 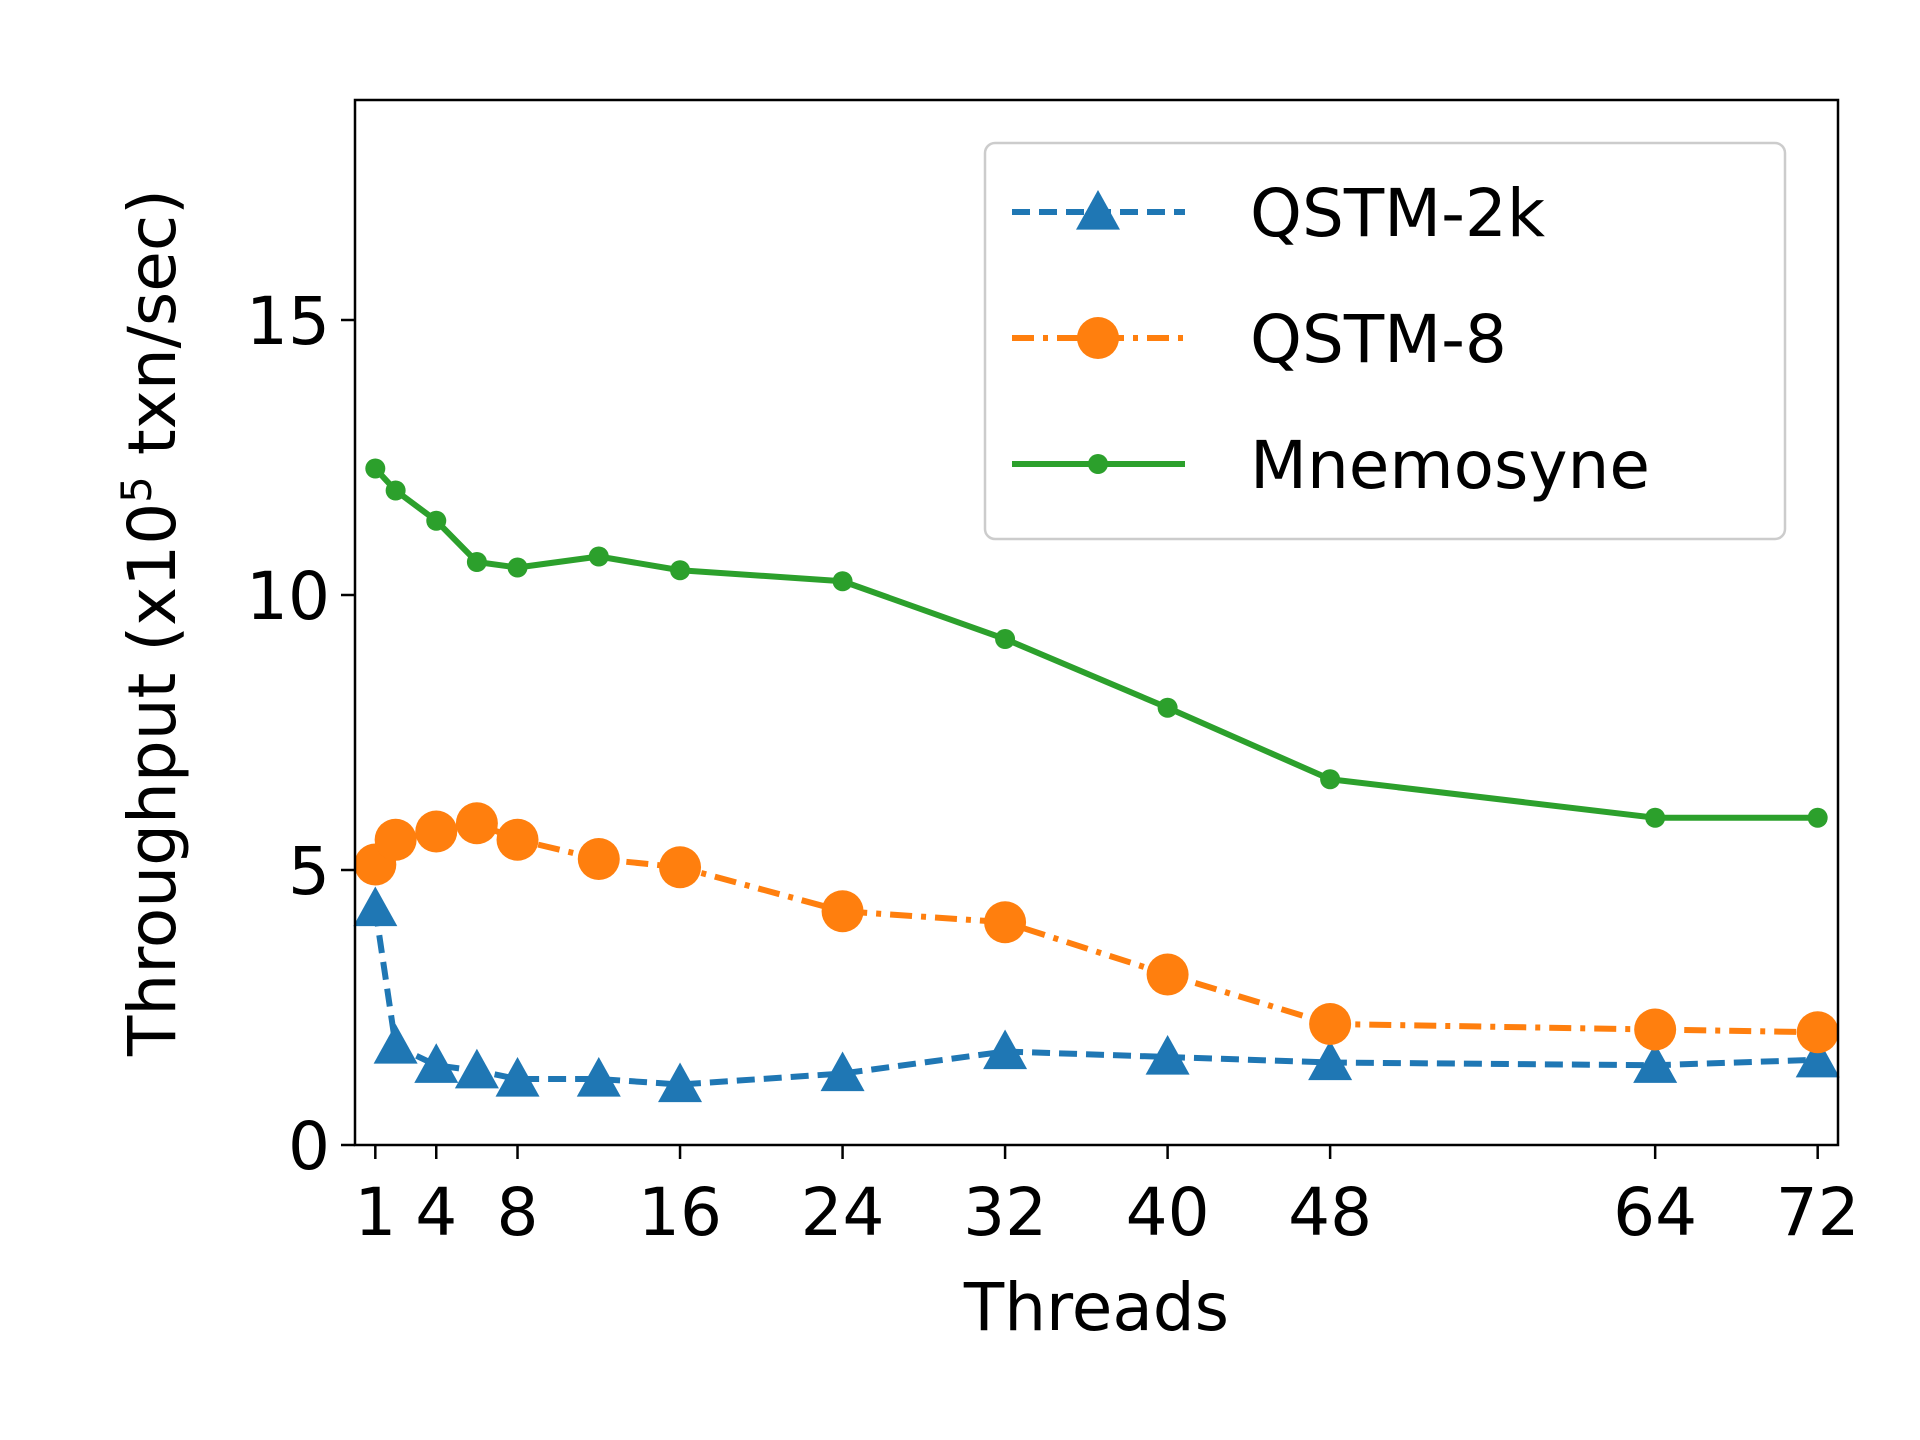 What do you see at coordinates (1450, 465) in the screenshot?
I see `legend-label-mnemosyne: Mnemosyne` at bounding box center [1450, 465].